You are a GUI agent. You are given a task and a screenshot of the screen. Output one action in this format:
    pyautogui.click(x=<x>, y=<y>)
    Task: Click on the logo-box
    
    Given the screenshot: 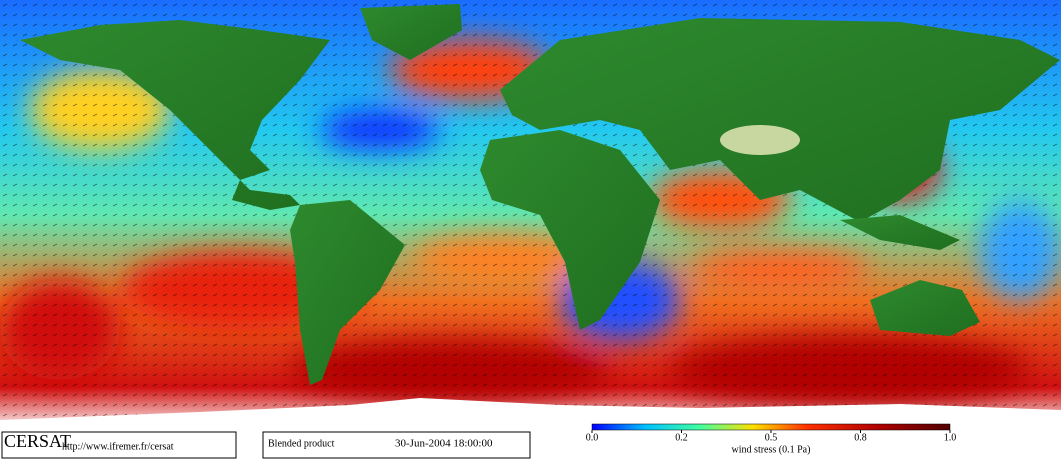 What is the action you would take?
    pyautogui.click(x=119, y=445)
    